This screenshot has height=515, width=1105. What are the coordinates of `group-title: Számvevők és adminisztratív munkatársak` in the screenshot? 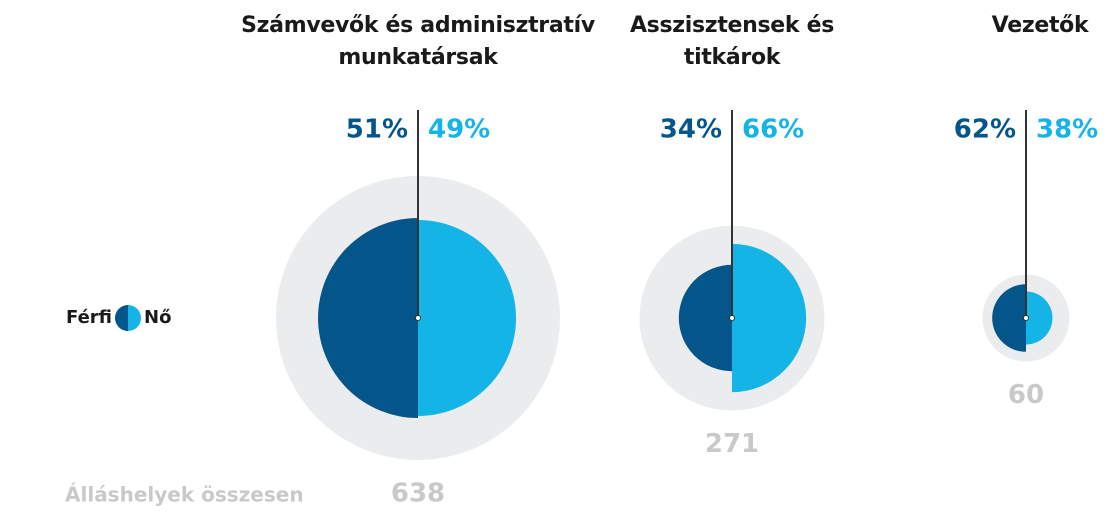 It's located at (418, 41).